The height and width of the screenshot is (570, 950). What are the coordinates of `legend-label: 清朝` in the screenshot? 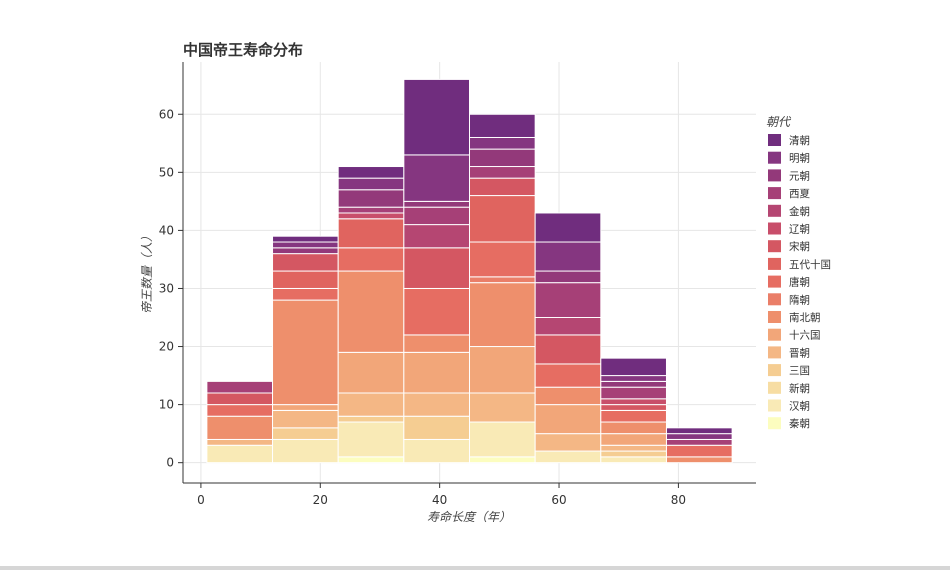 It's located at (799, 140).